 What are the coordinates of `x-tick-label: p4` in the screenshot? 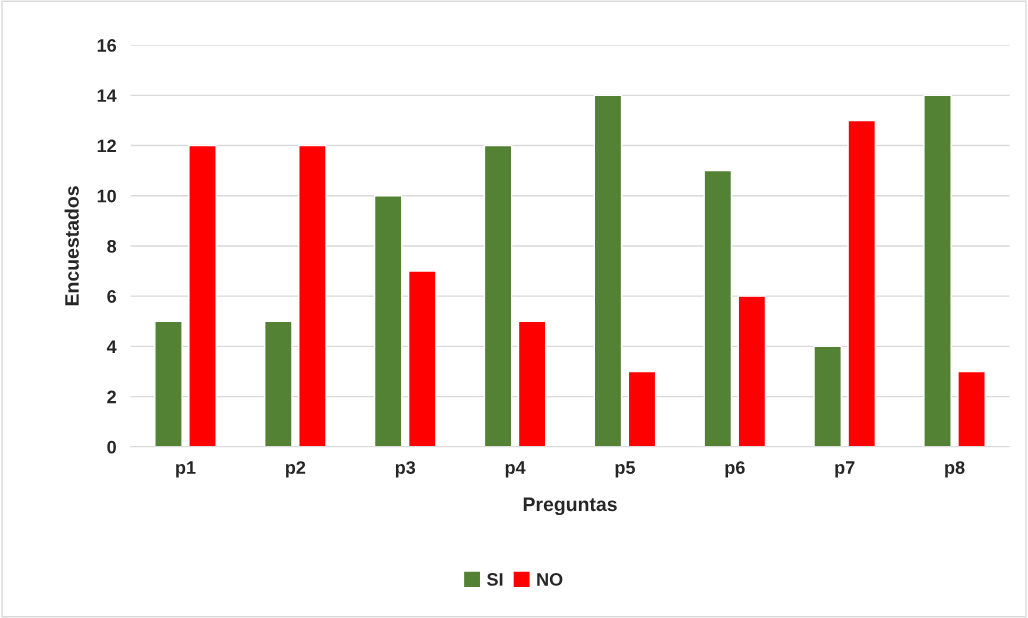 It's located at (515, 469).